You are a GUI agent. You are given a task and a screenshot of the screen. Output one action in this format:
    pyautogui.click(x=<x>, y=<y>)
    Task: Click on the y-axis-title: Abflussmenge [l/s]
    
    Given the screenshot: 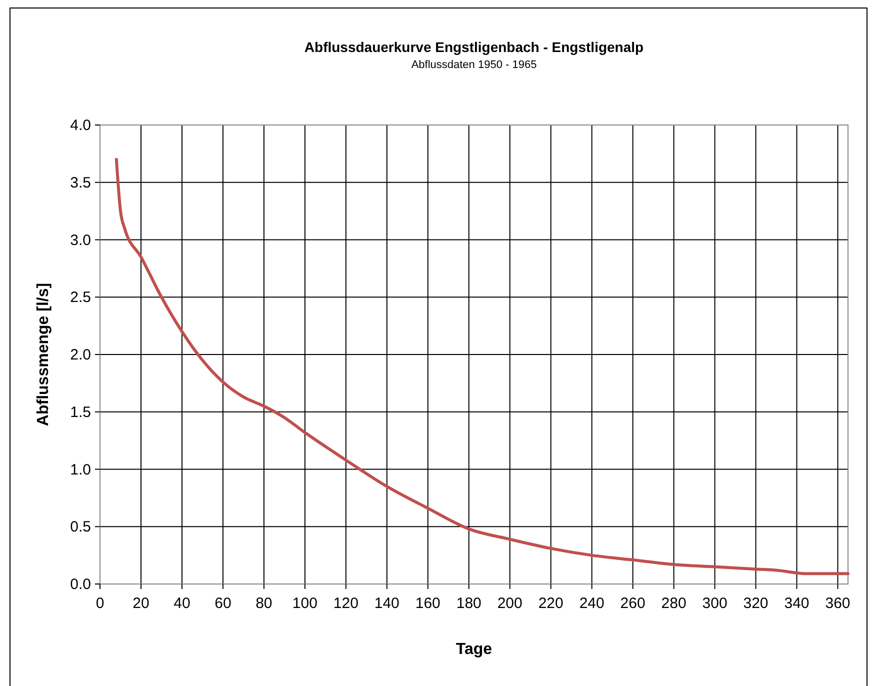 What is the action you would take?
    pyautogui.click(x=43, y=354)
    